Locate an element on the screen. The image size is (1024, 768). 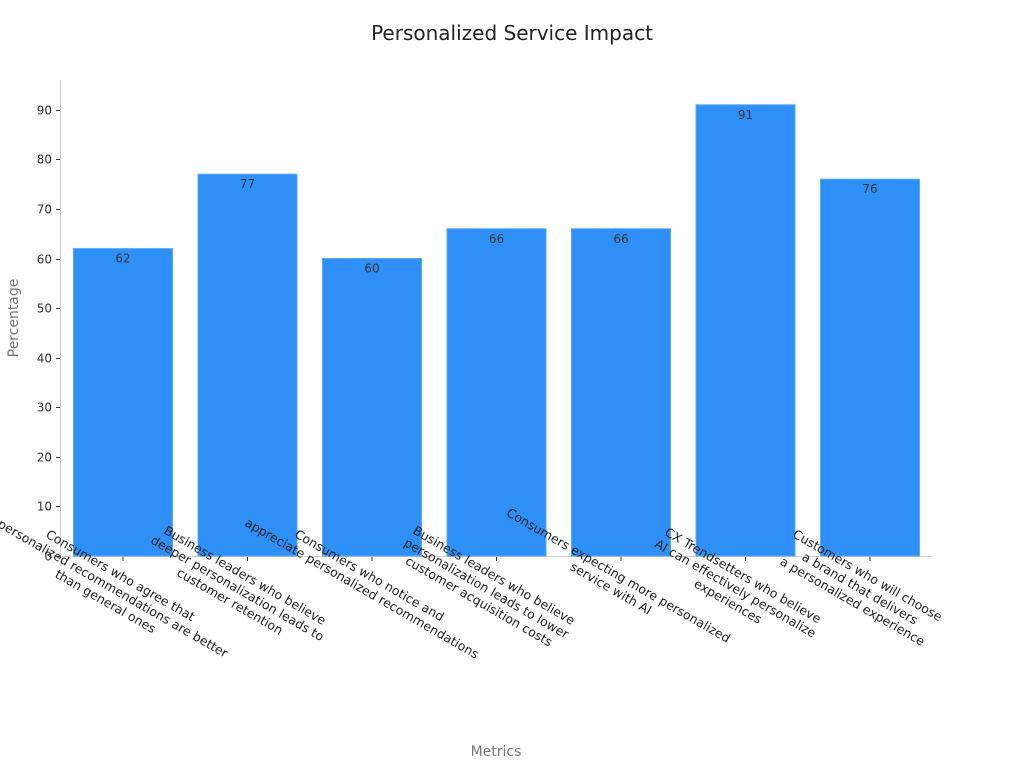
y-tick-label: 80 is located at coordinates (44, 160).